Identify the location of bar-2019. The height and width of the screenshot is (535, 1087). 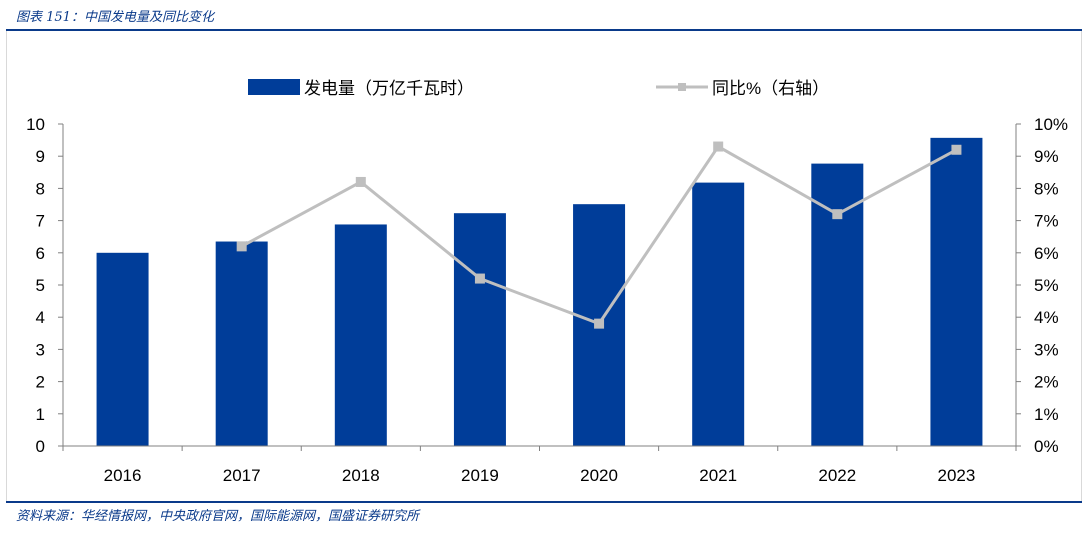
(479, 329).